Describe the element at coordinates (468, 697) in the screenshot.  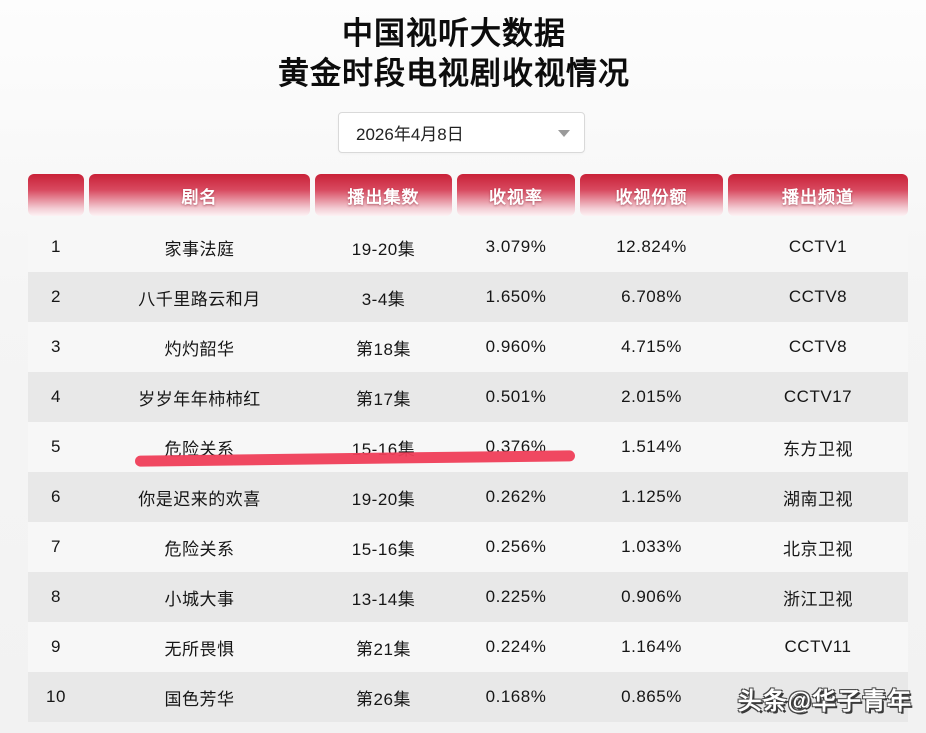
I see `table-row: 10 国色芳华 第26集 0.168% 0.865%` at that location.